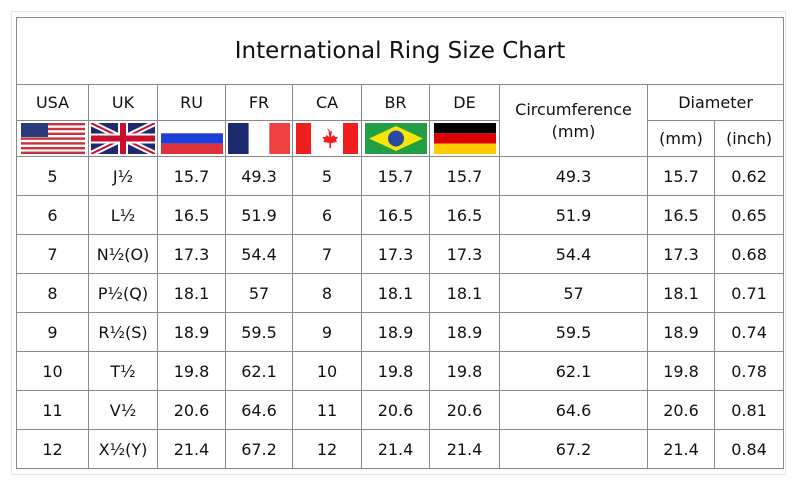 The width and height of the screenshot is (796, 481). What do you see at coordinates (327, 102) in the screenshot?
I see `header-ca: CA` at bounding box center [327, 102].